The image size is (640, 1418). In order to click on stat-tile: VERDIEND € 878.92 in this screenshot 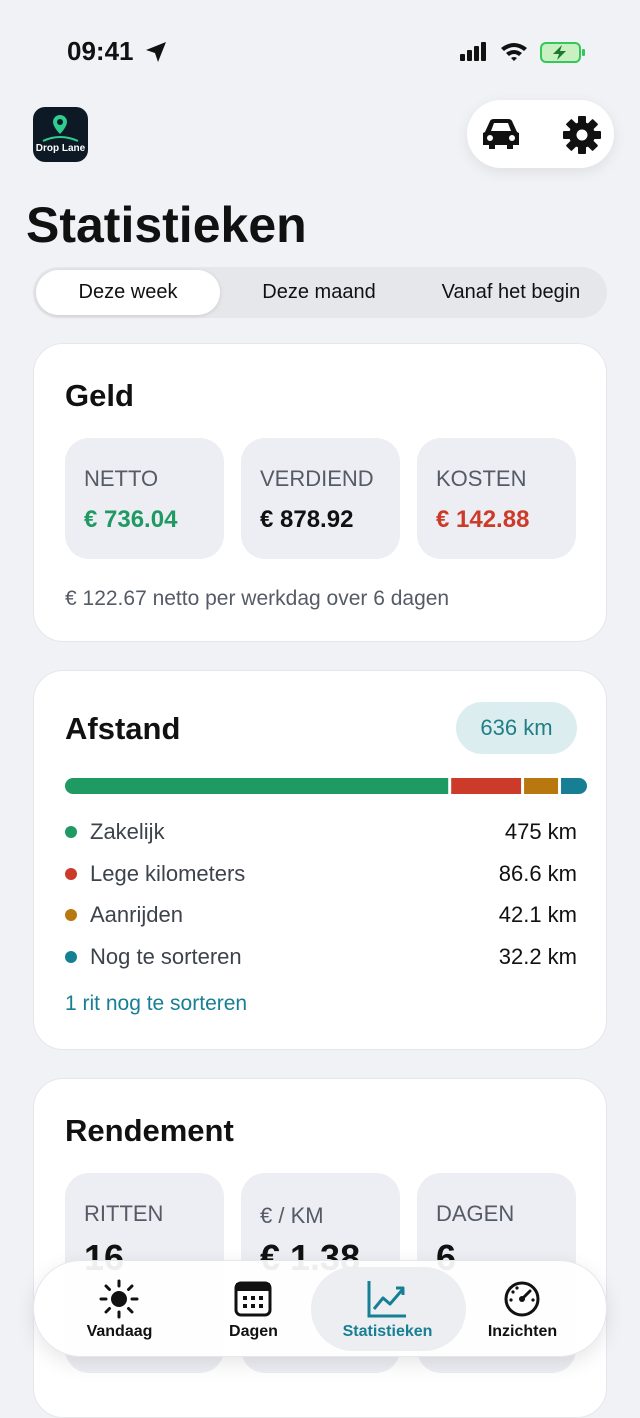, I will do `click(320, 498)`.